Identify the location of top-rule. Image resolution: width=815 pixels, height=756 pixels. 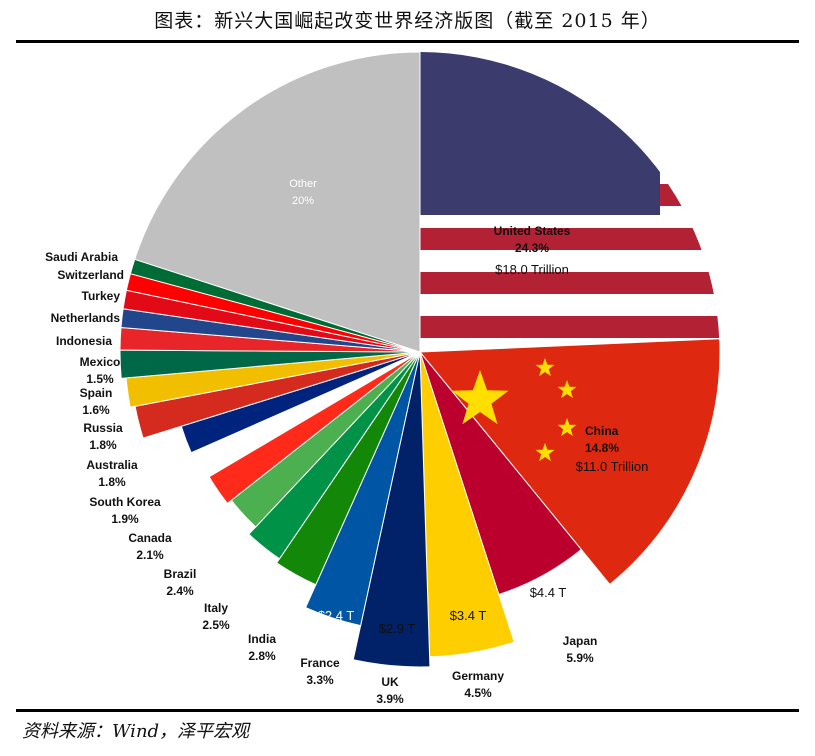
(407, 41).